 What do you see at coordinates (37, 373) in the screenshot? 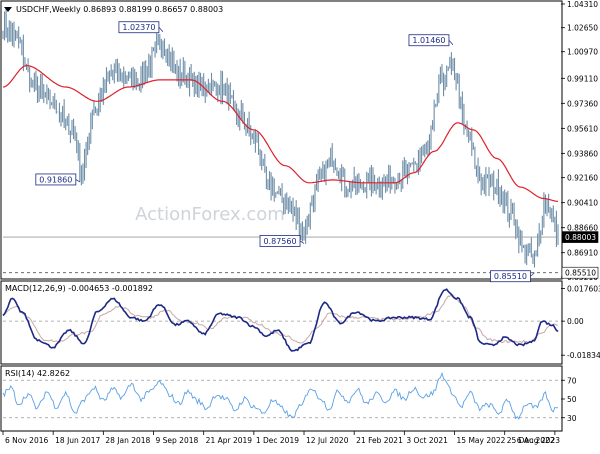
I see `rsi-panel-title: RSI(14) 42.8262` at bounding box center [37, 373].